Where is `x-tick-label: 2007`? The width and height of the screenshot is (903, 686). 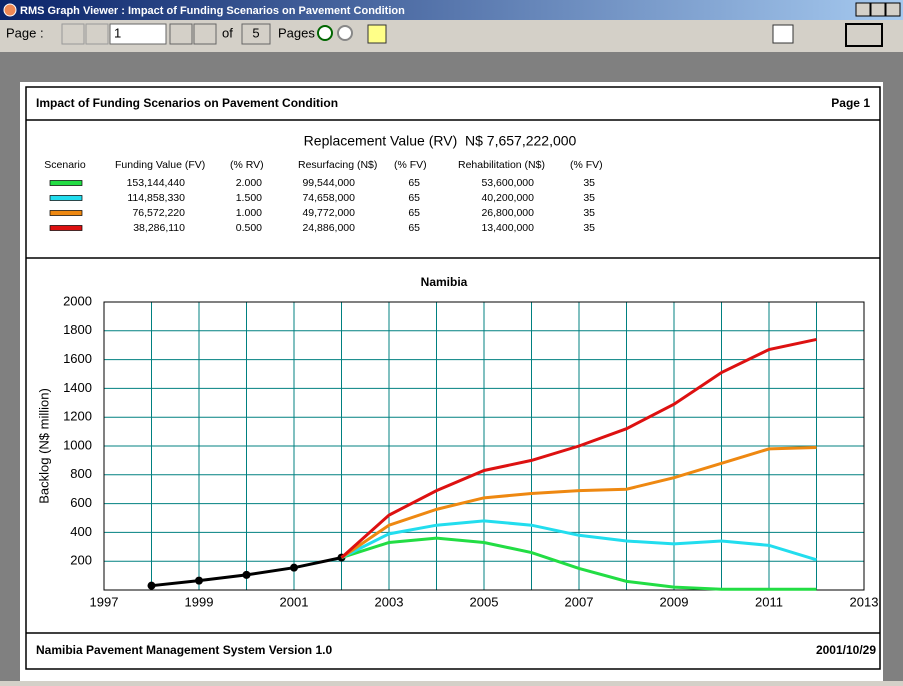
x-tick-label: 2007 is located at coordinates (579, 601).